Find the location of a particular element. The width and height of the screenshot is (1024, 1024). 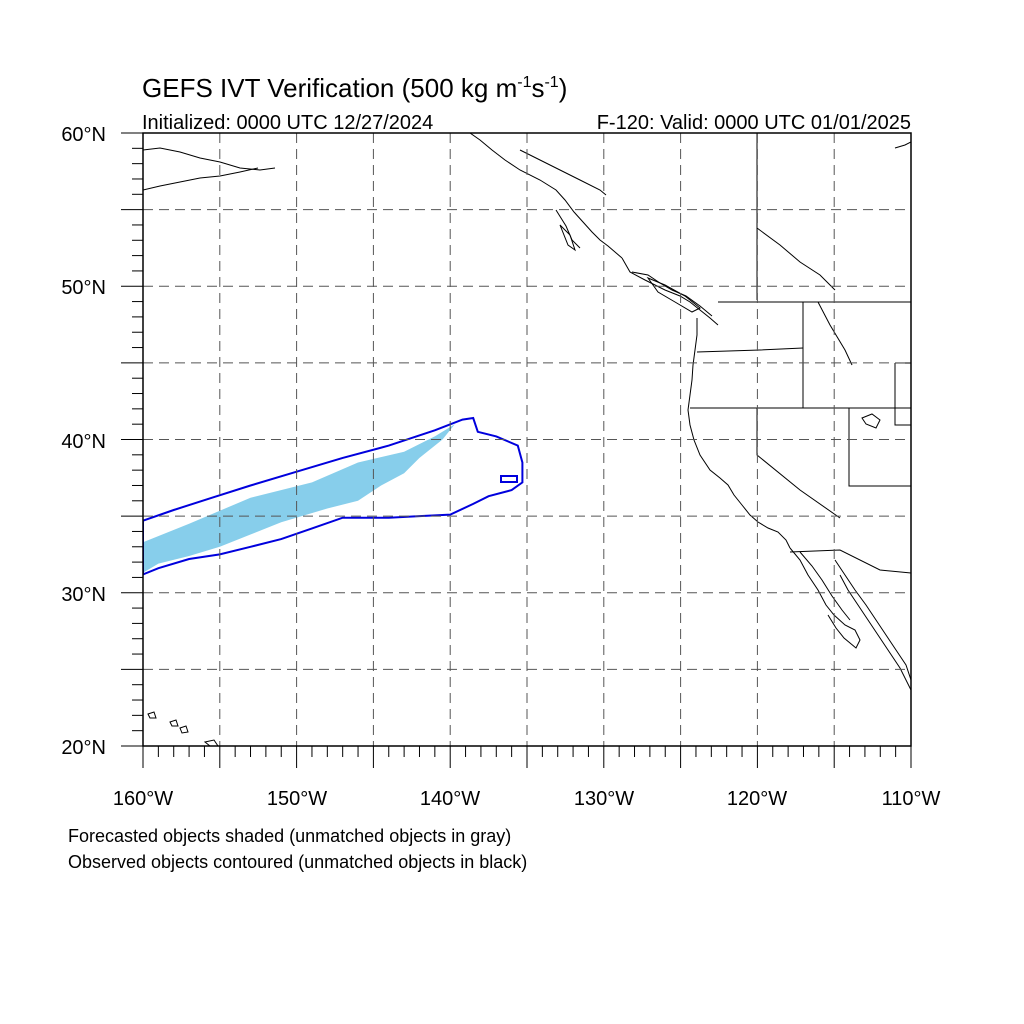

observed-ivt-small-contour is located at coordinates (509, 479).